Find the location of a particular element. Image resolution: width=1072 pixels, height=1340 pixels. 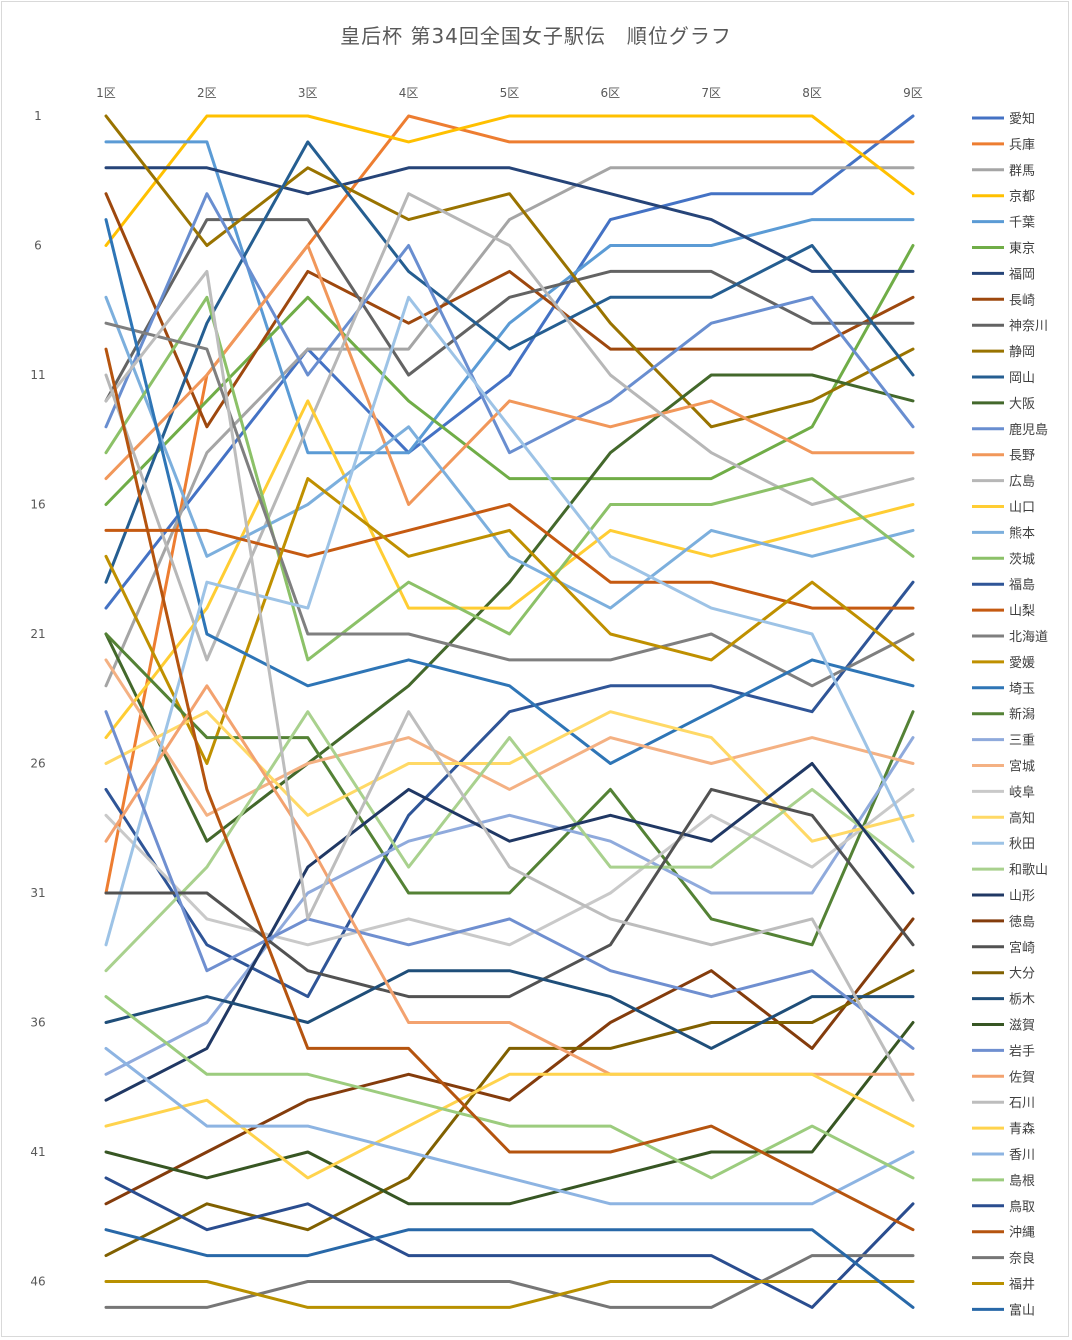

legend-item: 熊本 is located at coordinates (1003, 533).